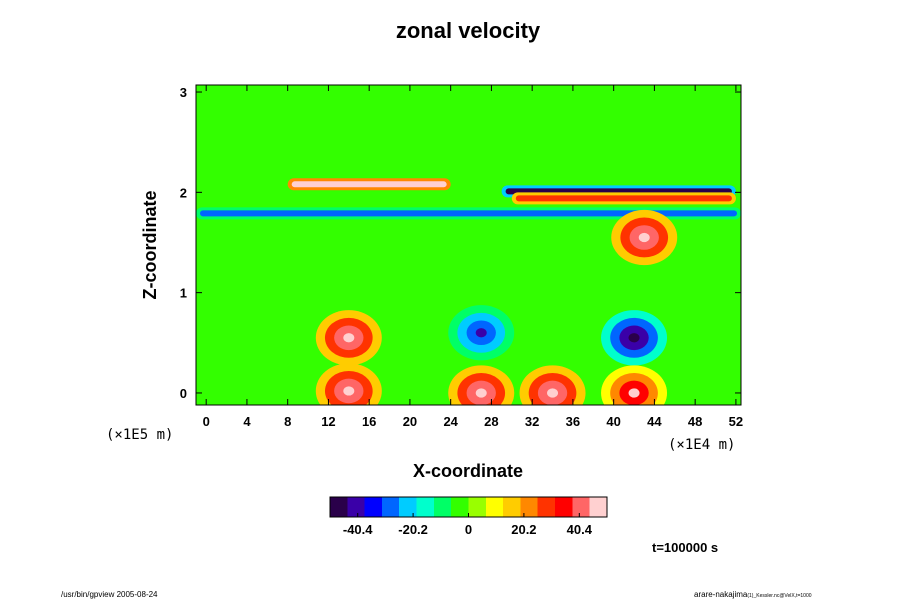 This screenshot has height=600, width=900. Describe the element at coordinates (183, 243) in the screenshot. I see `y-tick-labels: 0 1 2 3` at that location.